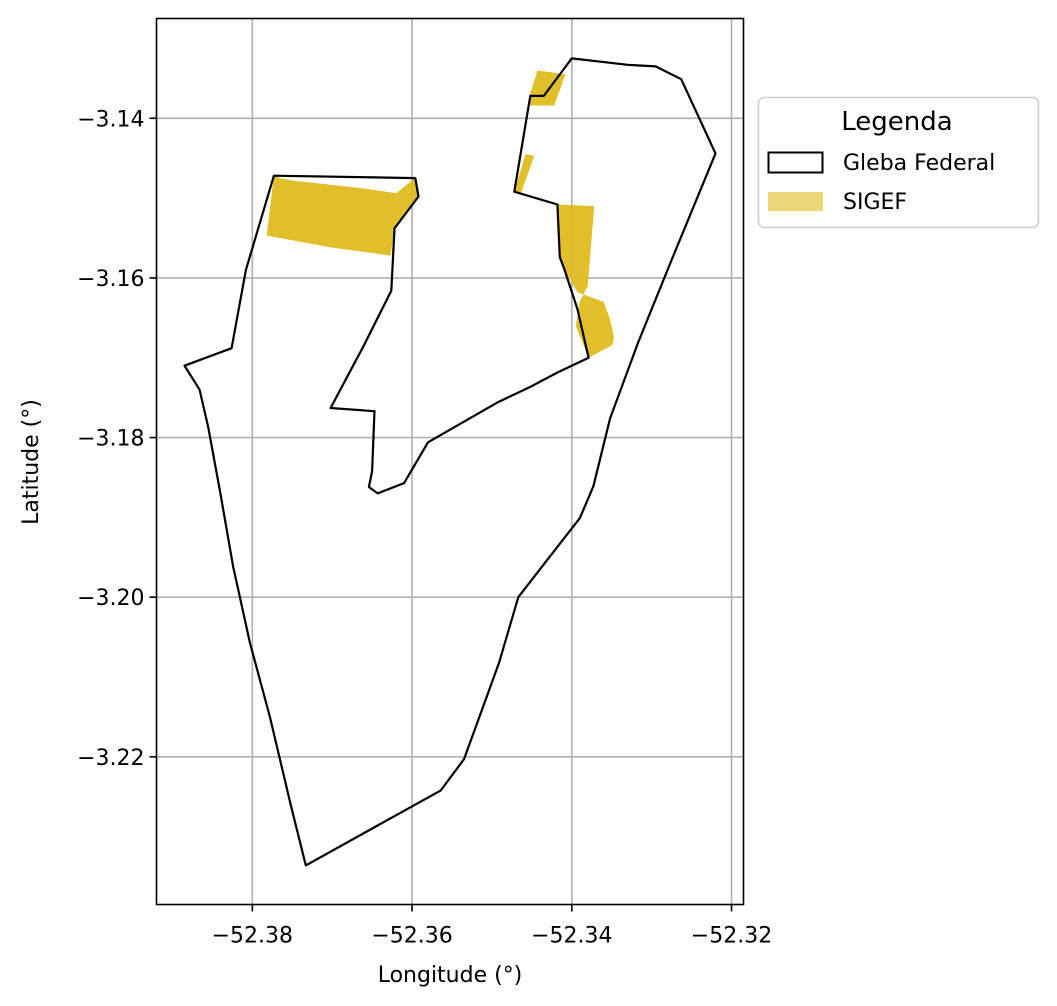 This screenshot has width=1057, height=1006. What do you see at coordinates (110, 439) in the screenshot?
I see `y-tick-label: −3.18` at bounding box center [110, 439].